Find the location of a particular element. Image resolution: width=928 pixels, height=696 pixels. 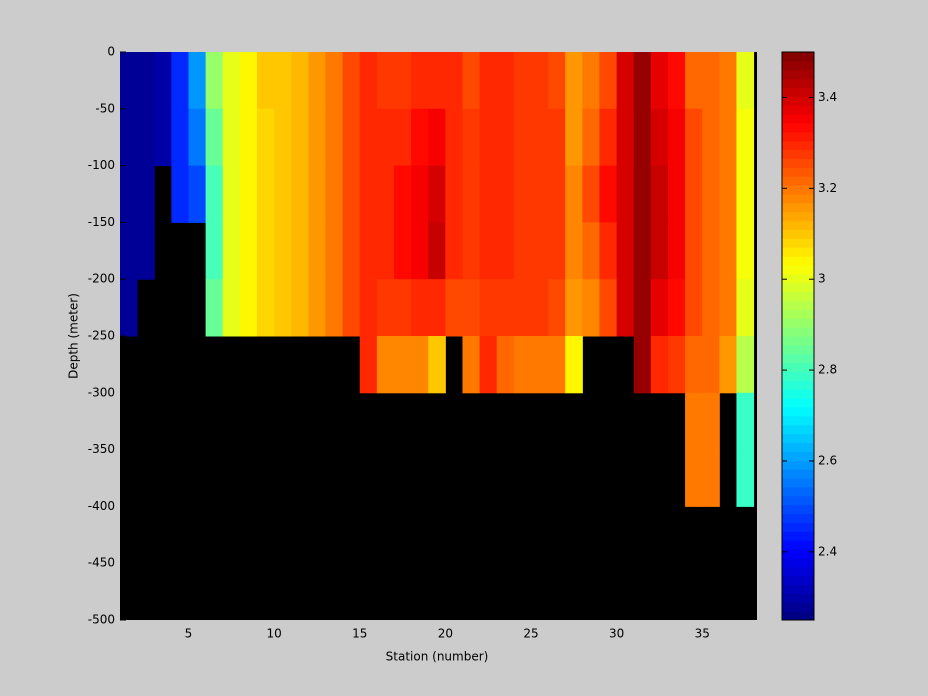

y-tick-label: -150 is located at coordinates (101, 222).